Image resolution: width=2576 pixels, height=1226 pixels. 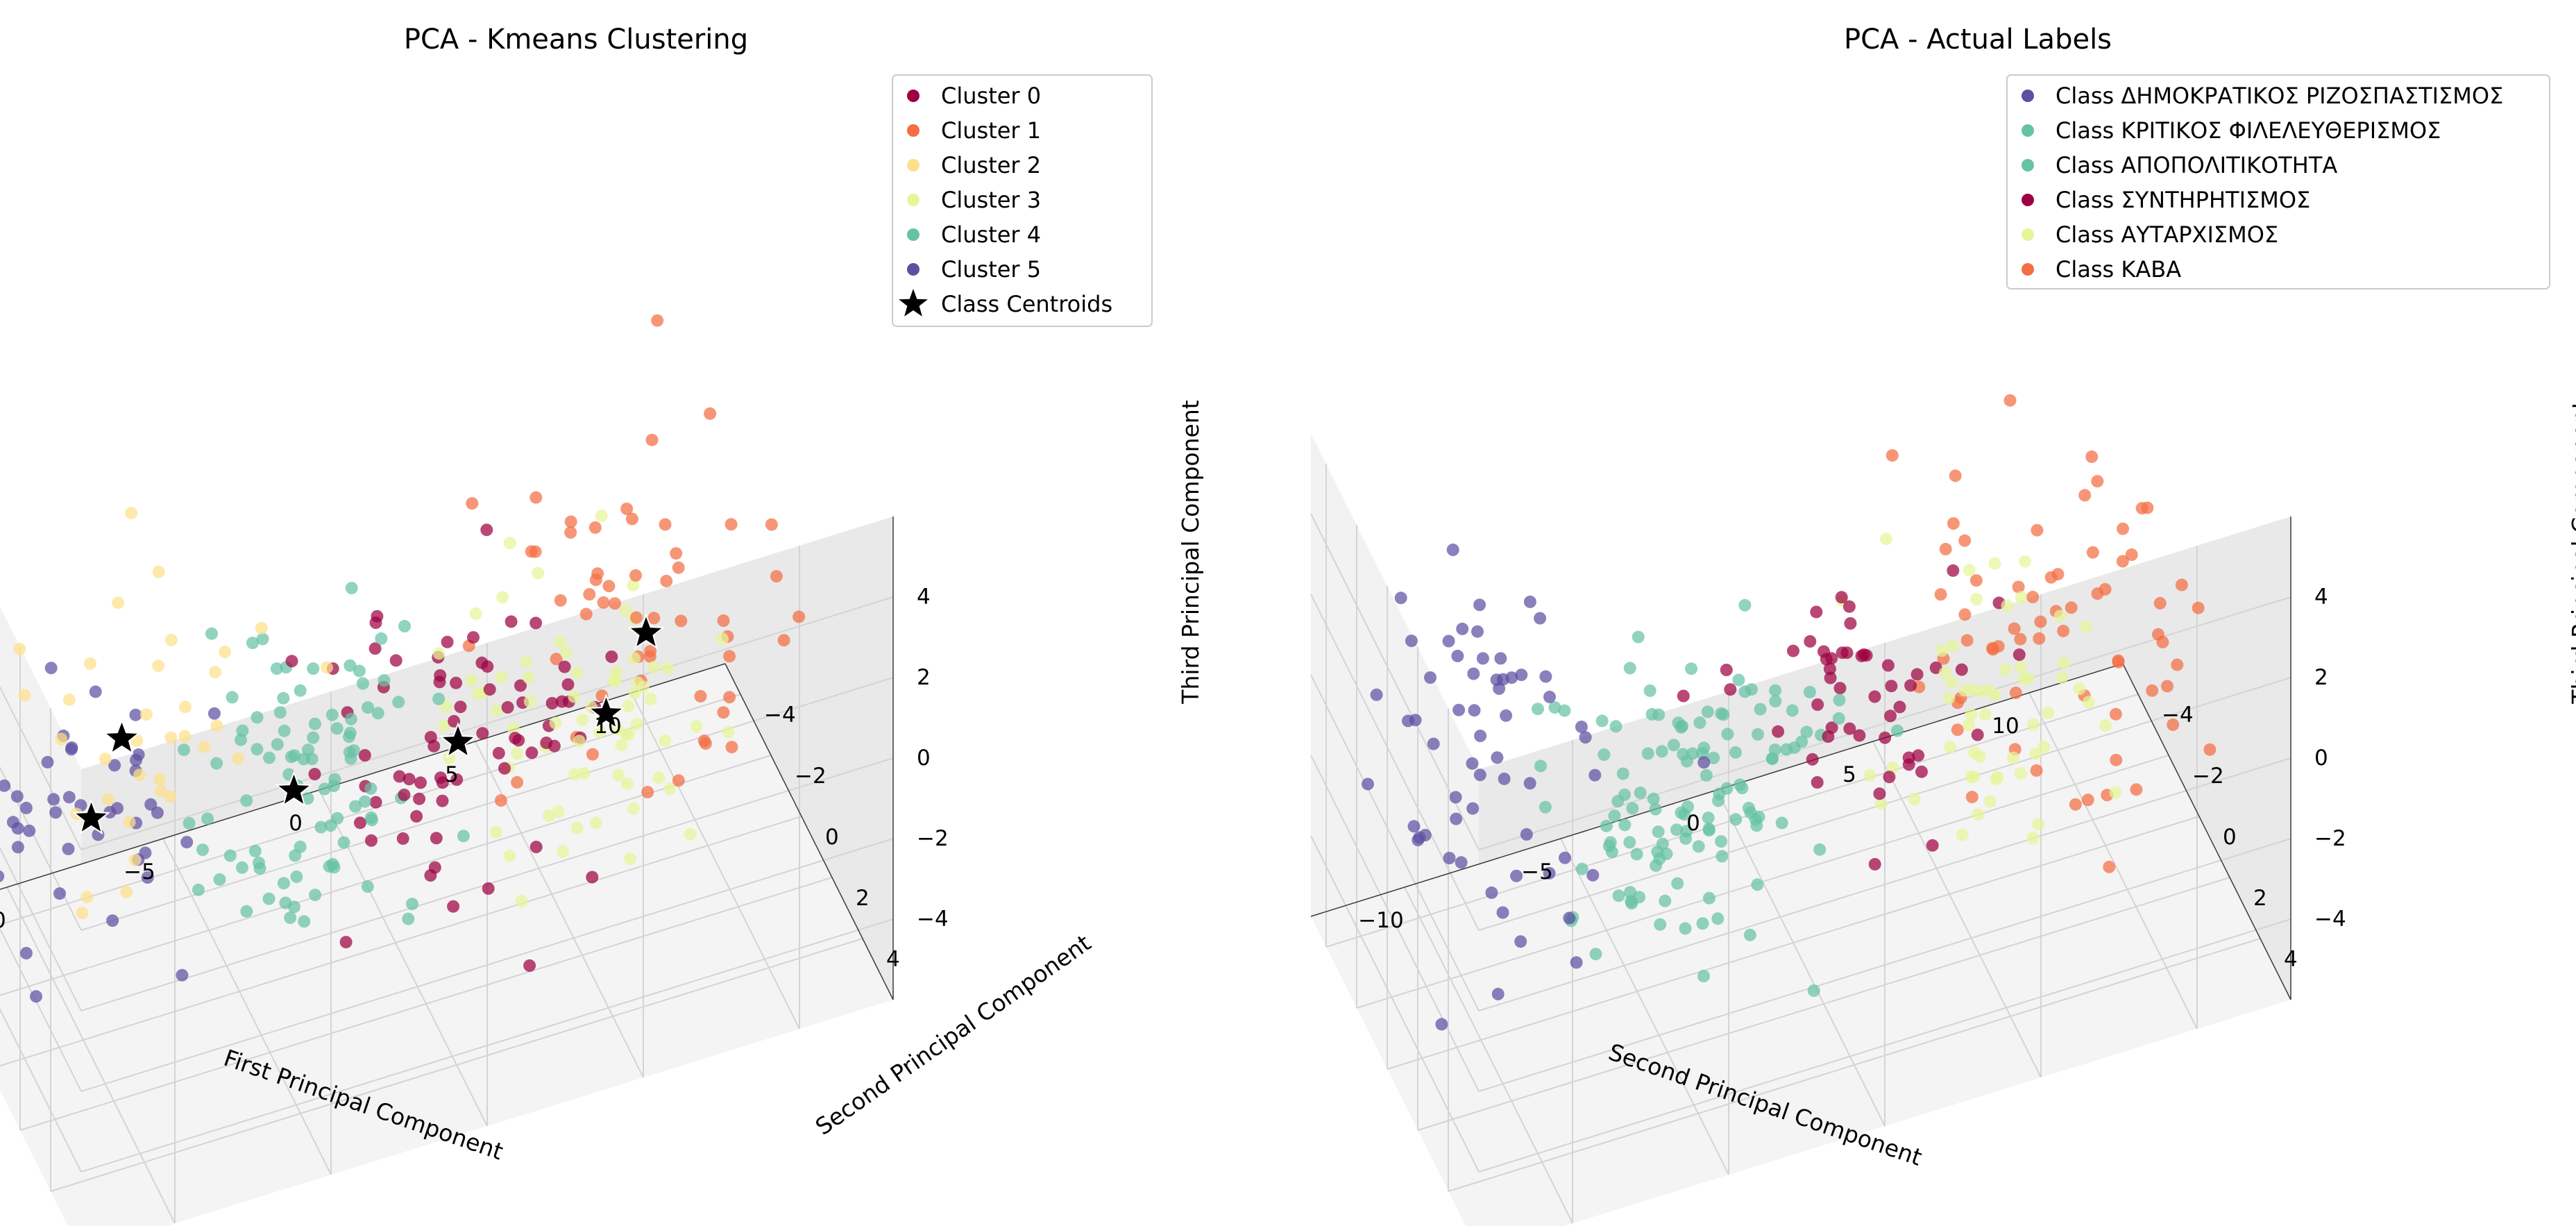 What do you see at coordinates (2178, 715) in the screenshot?
I see `y-tick-label: −4` at bounding box center [2178, 715].